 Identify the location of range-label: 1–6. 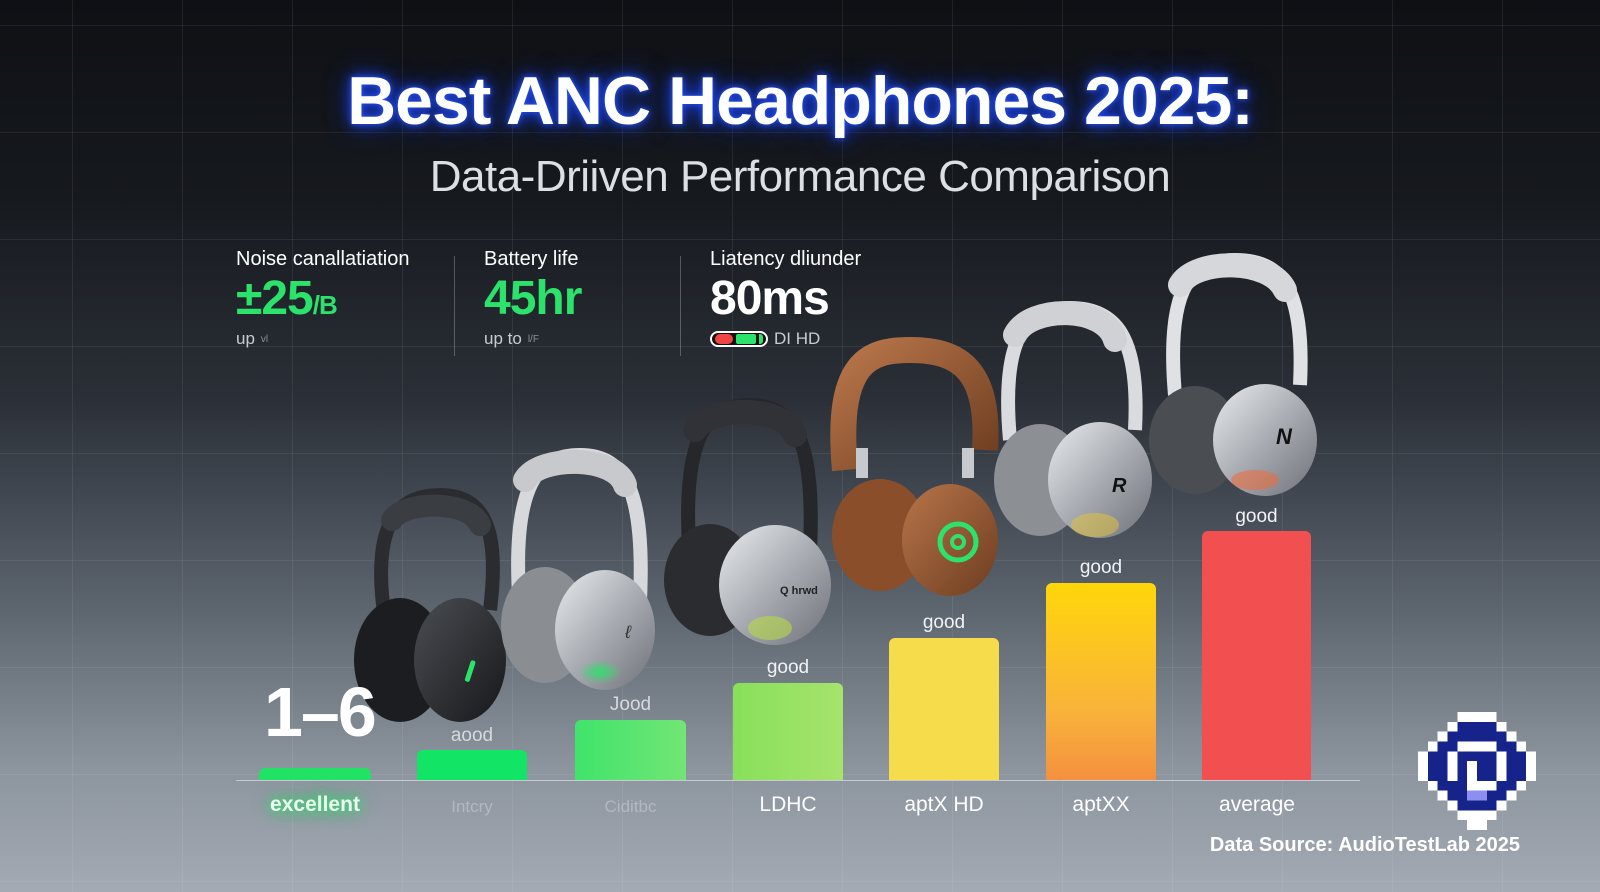
(320, 712).